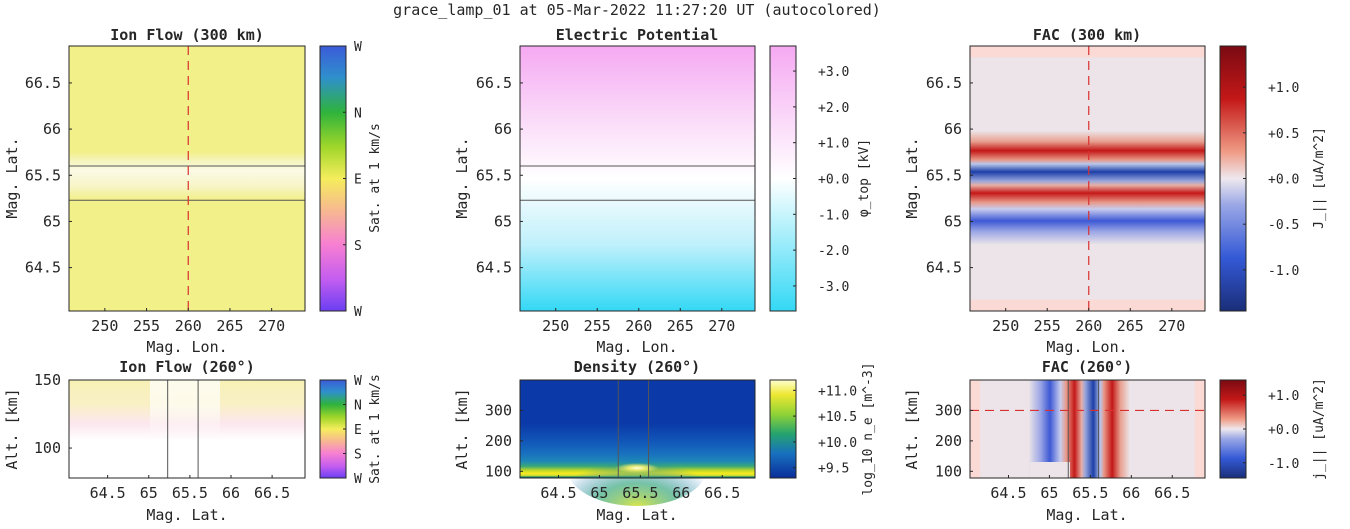  I want to click on panel-title: FAC (300 km), so click(1087, 35).